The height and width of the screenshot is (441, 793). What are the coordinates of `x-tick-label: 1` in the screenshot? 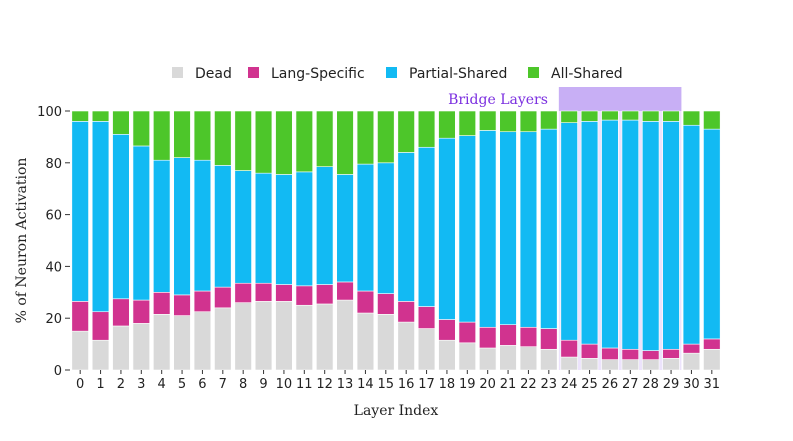 It's located at (100, 384).